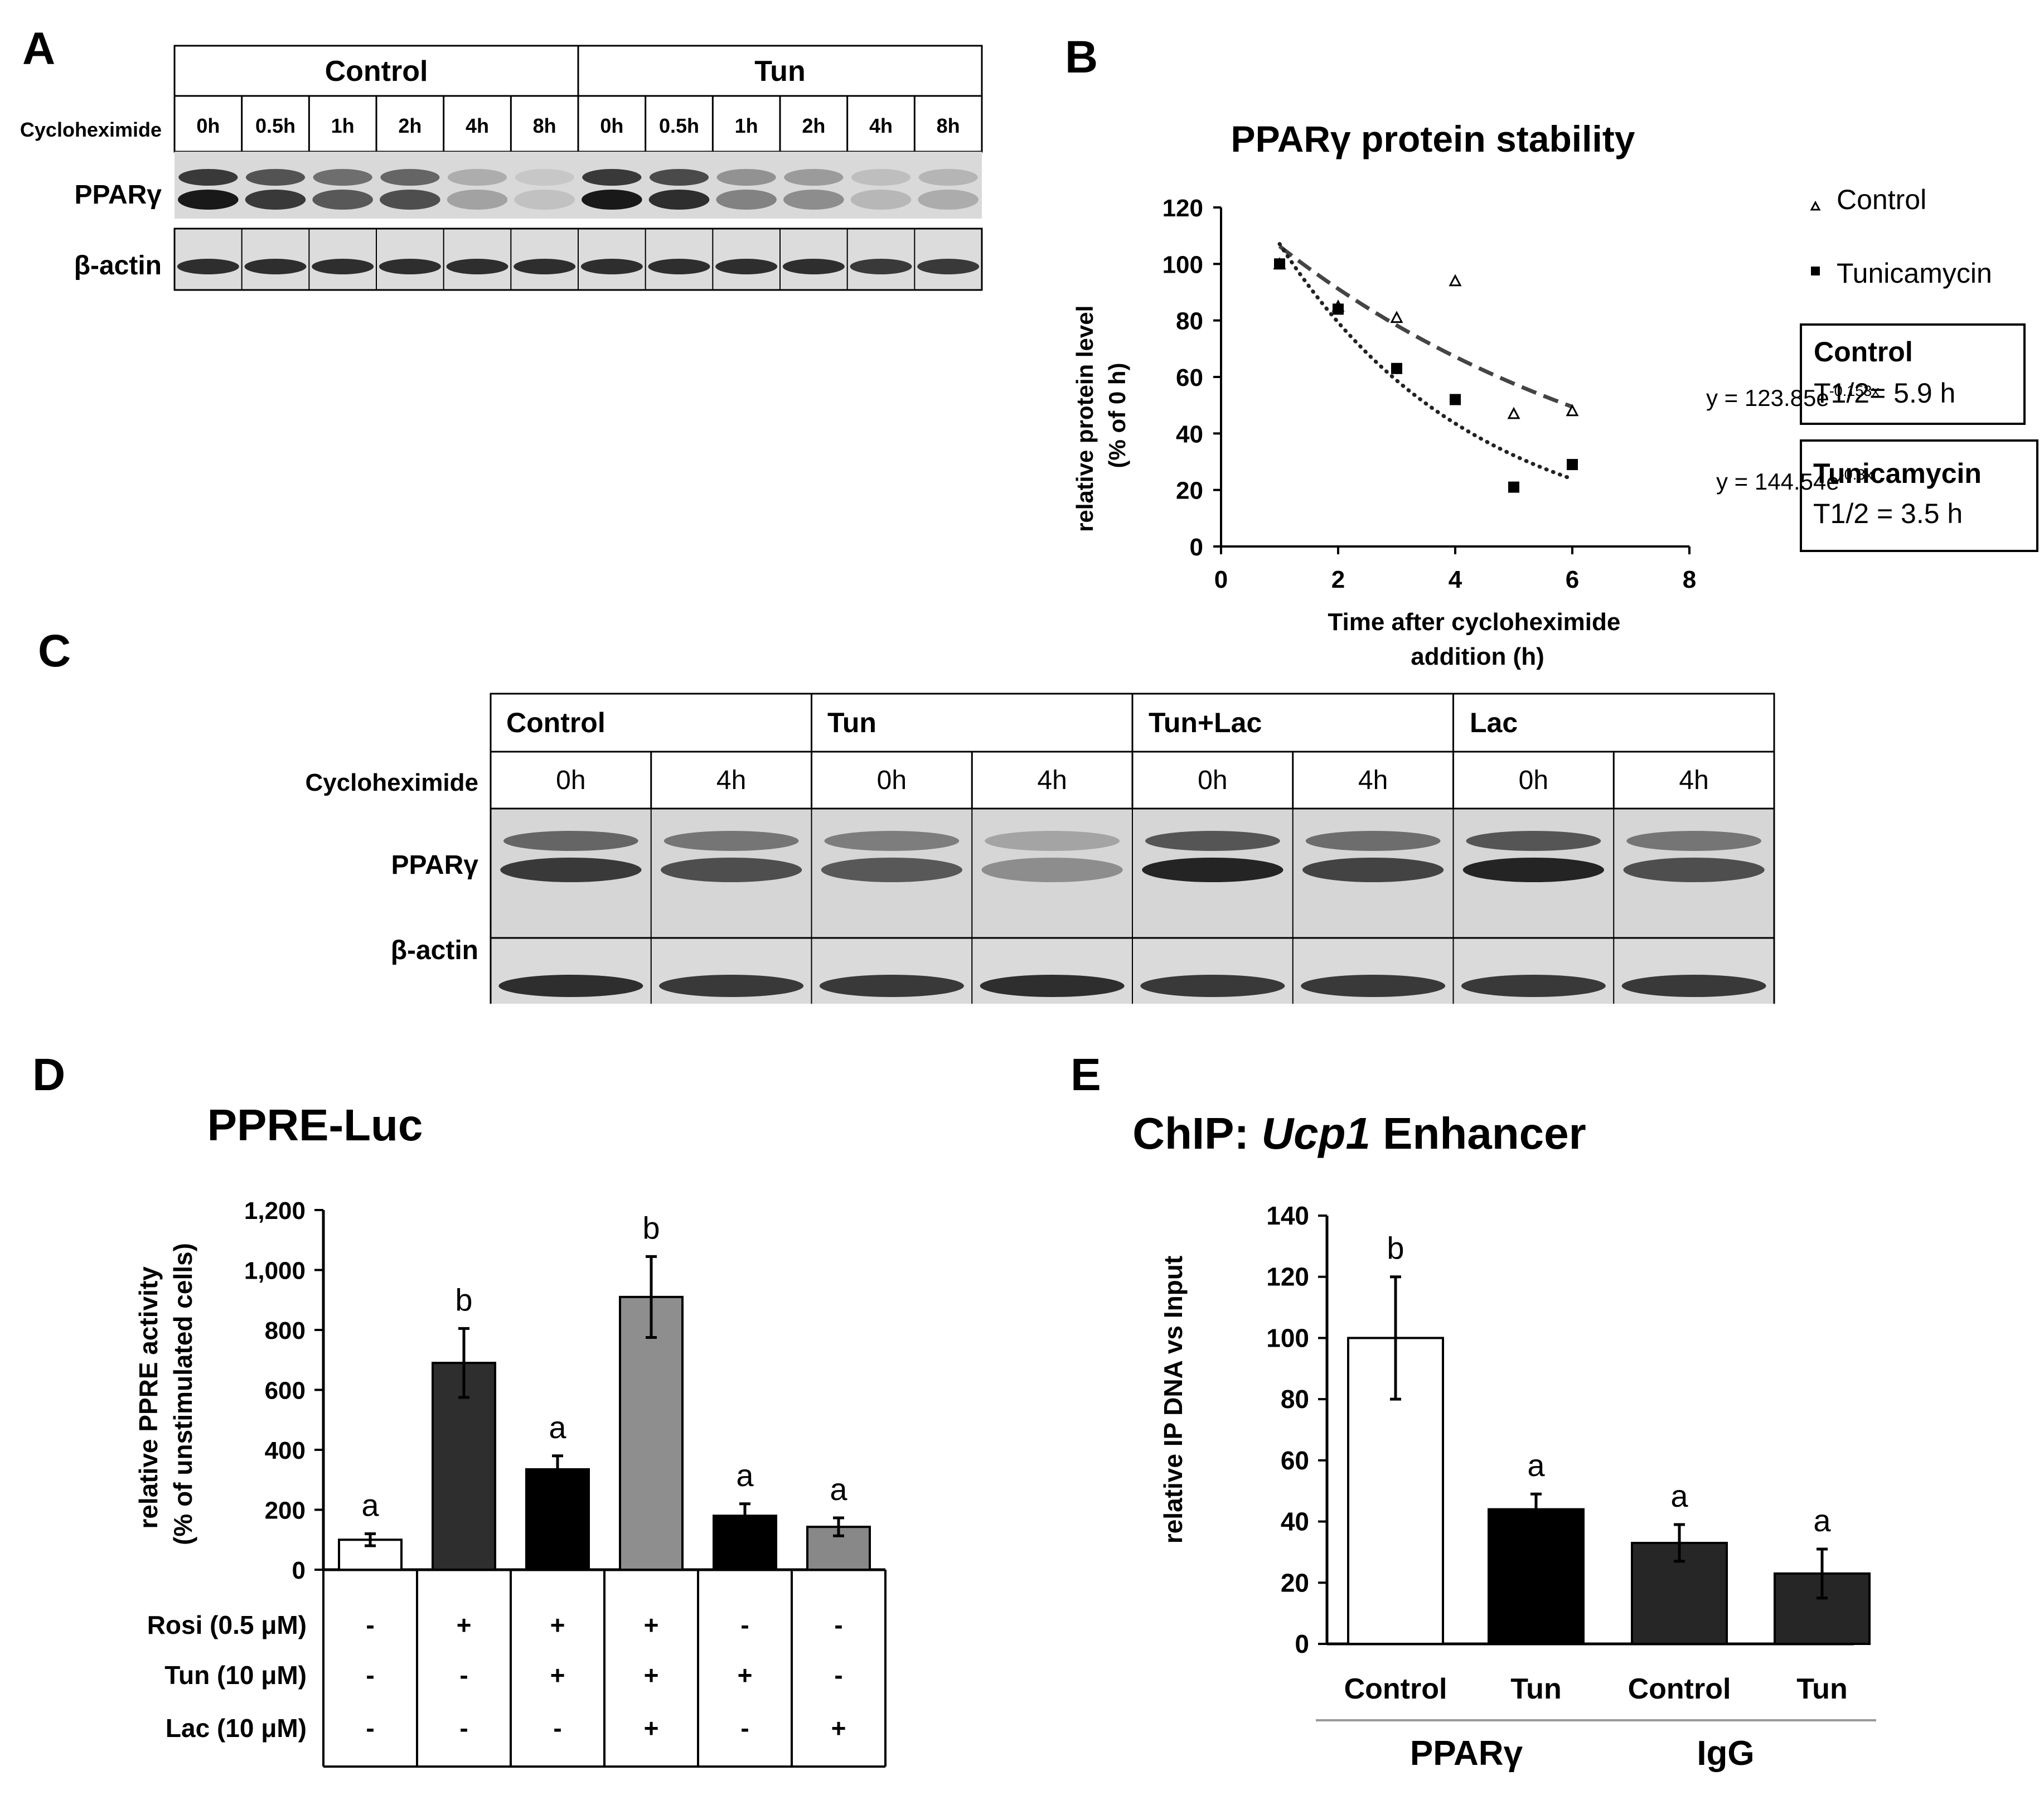 The image size is (2044, 1795). I want to click on blot-c-ppar-label: PPARγ, so click(435, 865).